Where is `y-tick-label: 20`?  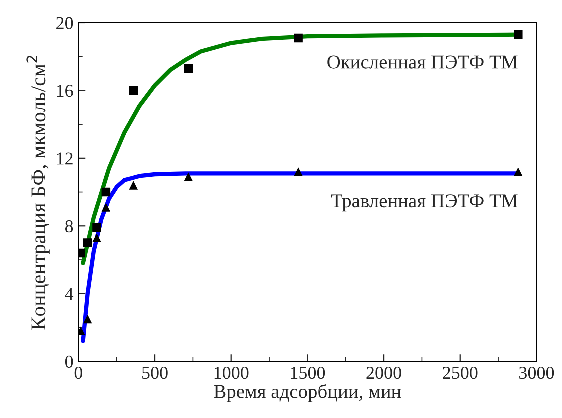 y-tick-label: 20 is located at coordinates (65, 23).